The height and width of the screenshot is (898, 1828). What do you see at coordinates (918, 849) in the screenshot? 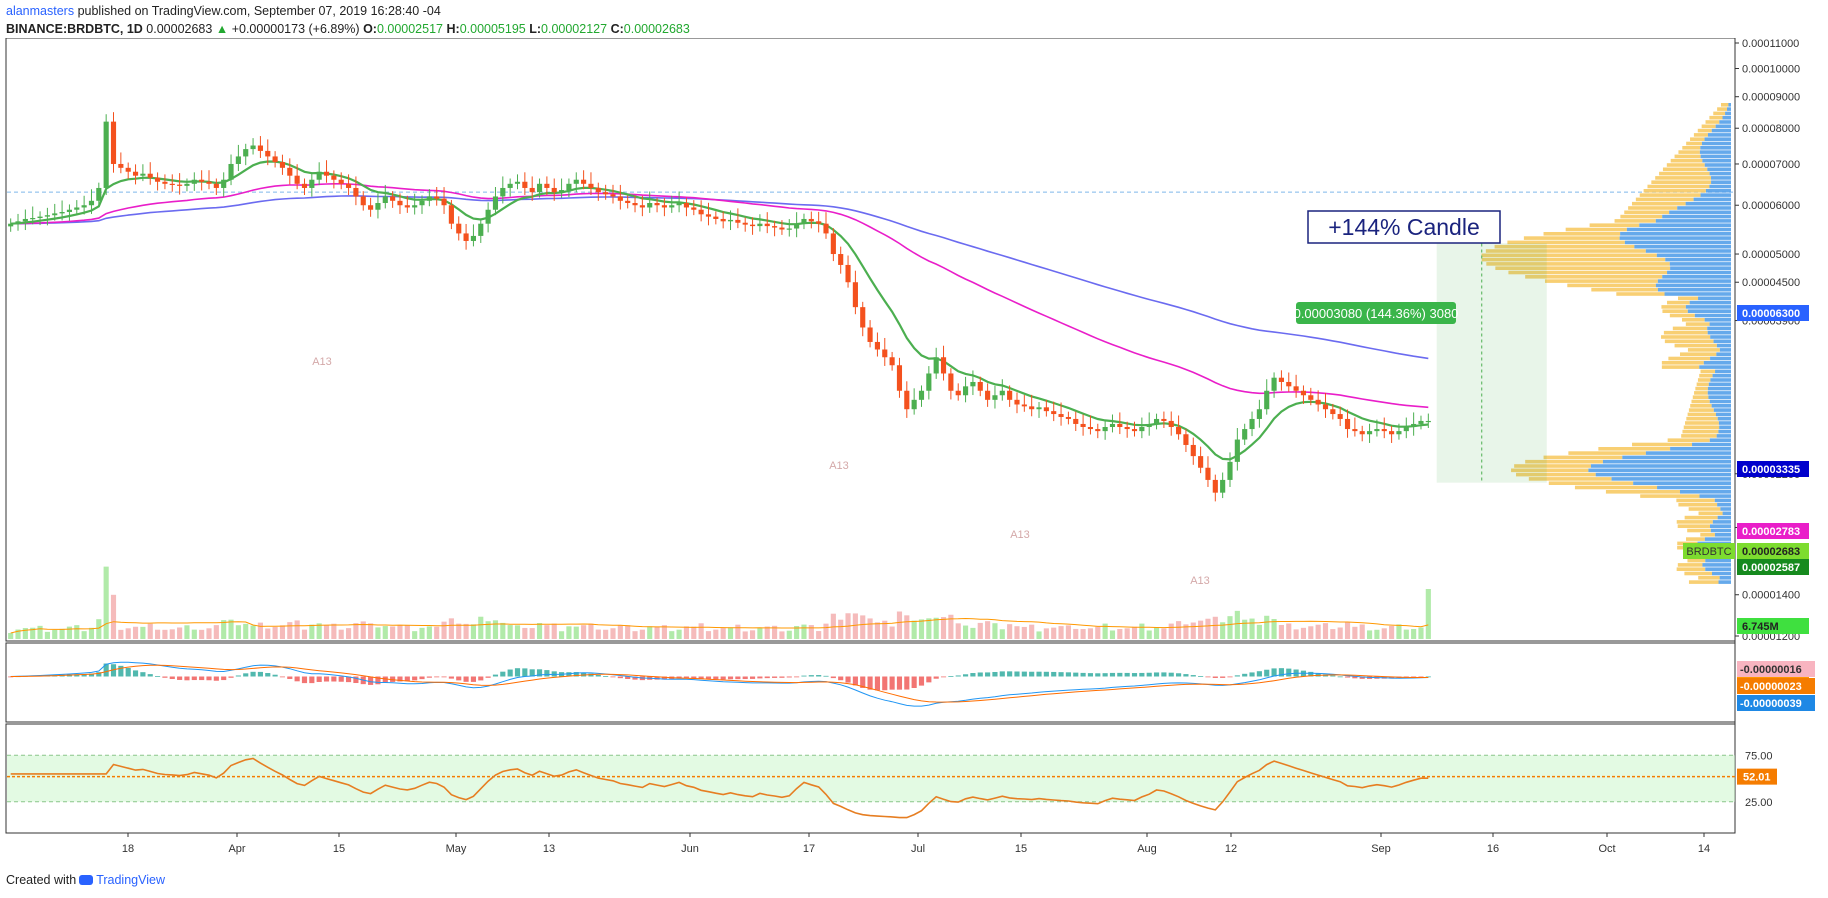
I see `time-tick-label: Jul` at bounding box center [918, 849].